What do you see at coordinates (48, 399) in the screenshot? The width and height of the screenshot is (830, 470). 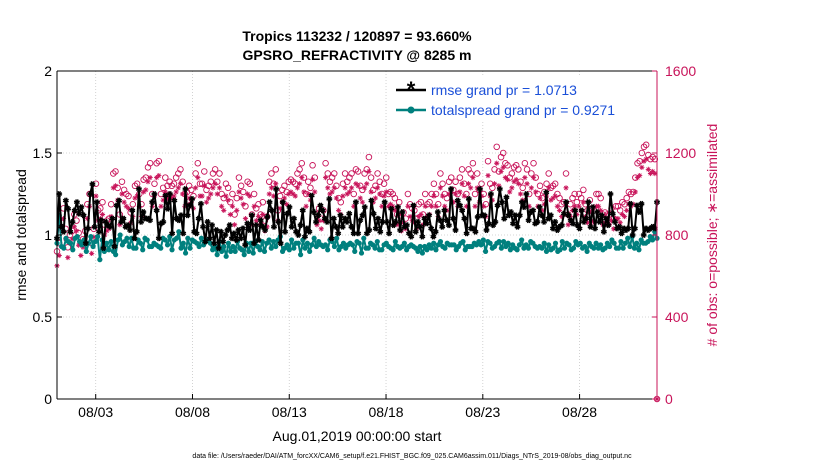 I see `y-tick-label-left: 0` at bounding box center [48, 399].